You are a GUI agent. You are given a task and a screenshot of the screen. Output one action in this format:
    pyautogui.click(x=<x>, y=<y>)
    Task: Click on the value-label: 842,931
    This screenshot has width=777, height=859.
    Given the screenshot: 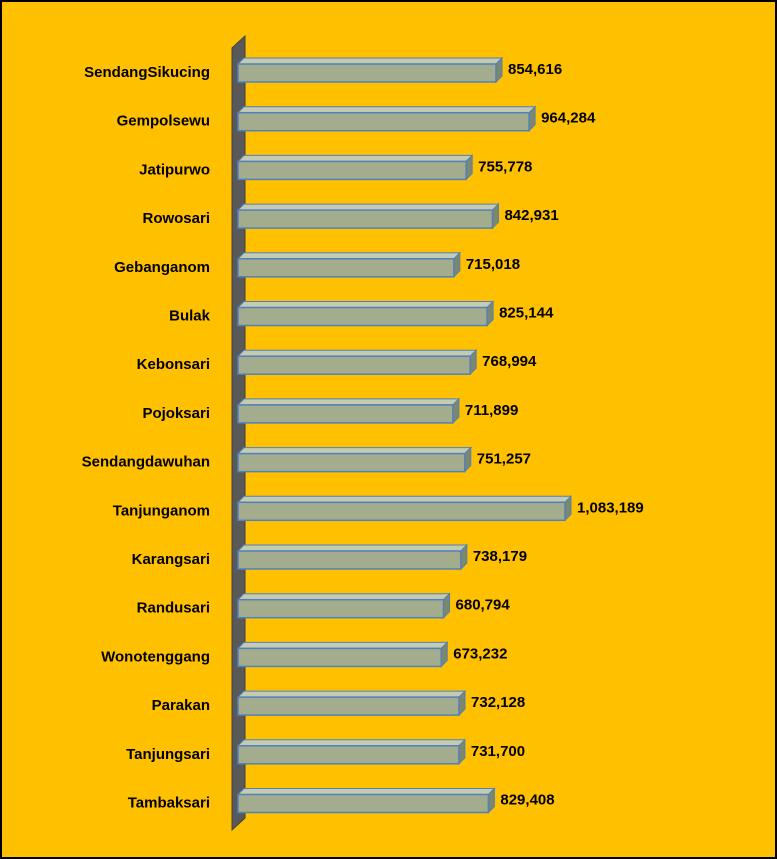 What is the action you would take?
    pyautogui.click(x=531, y=215)
    